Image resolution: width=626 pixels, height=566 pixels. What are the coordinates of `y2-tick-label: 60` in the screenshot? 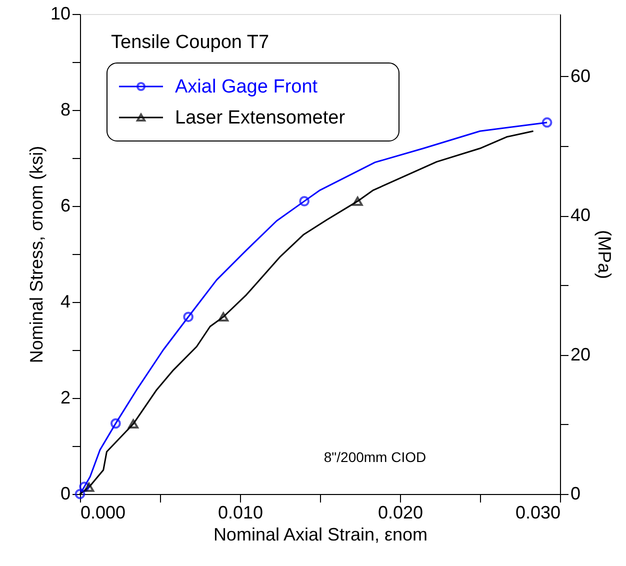 It's located at (580, 76).